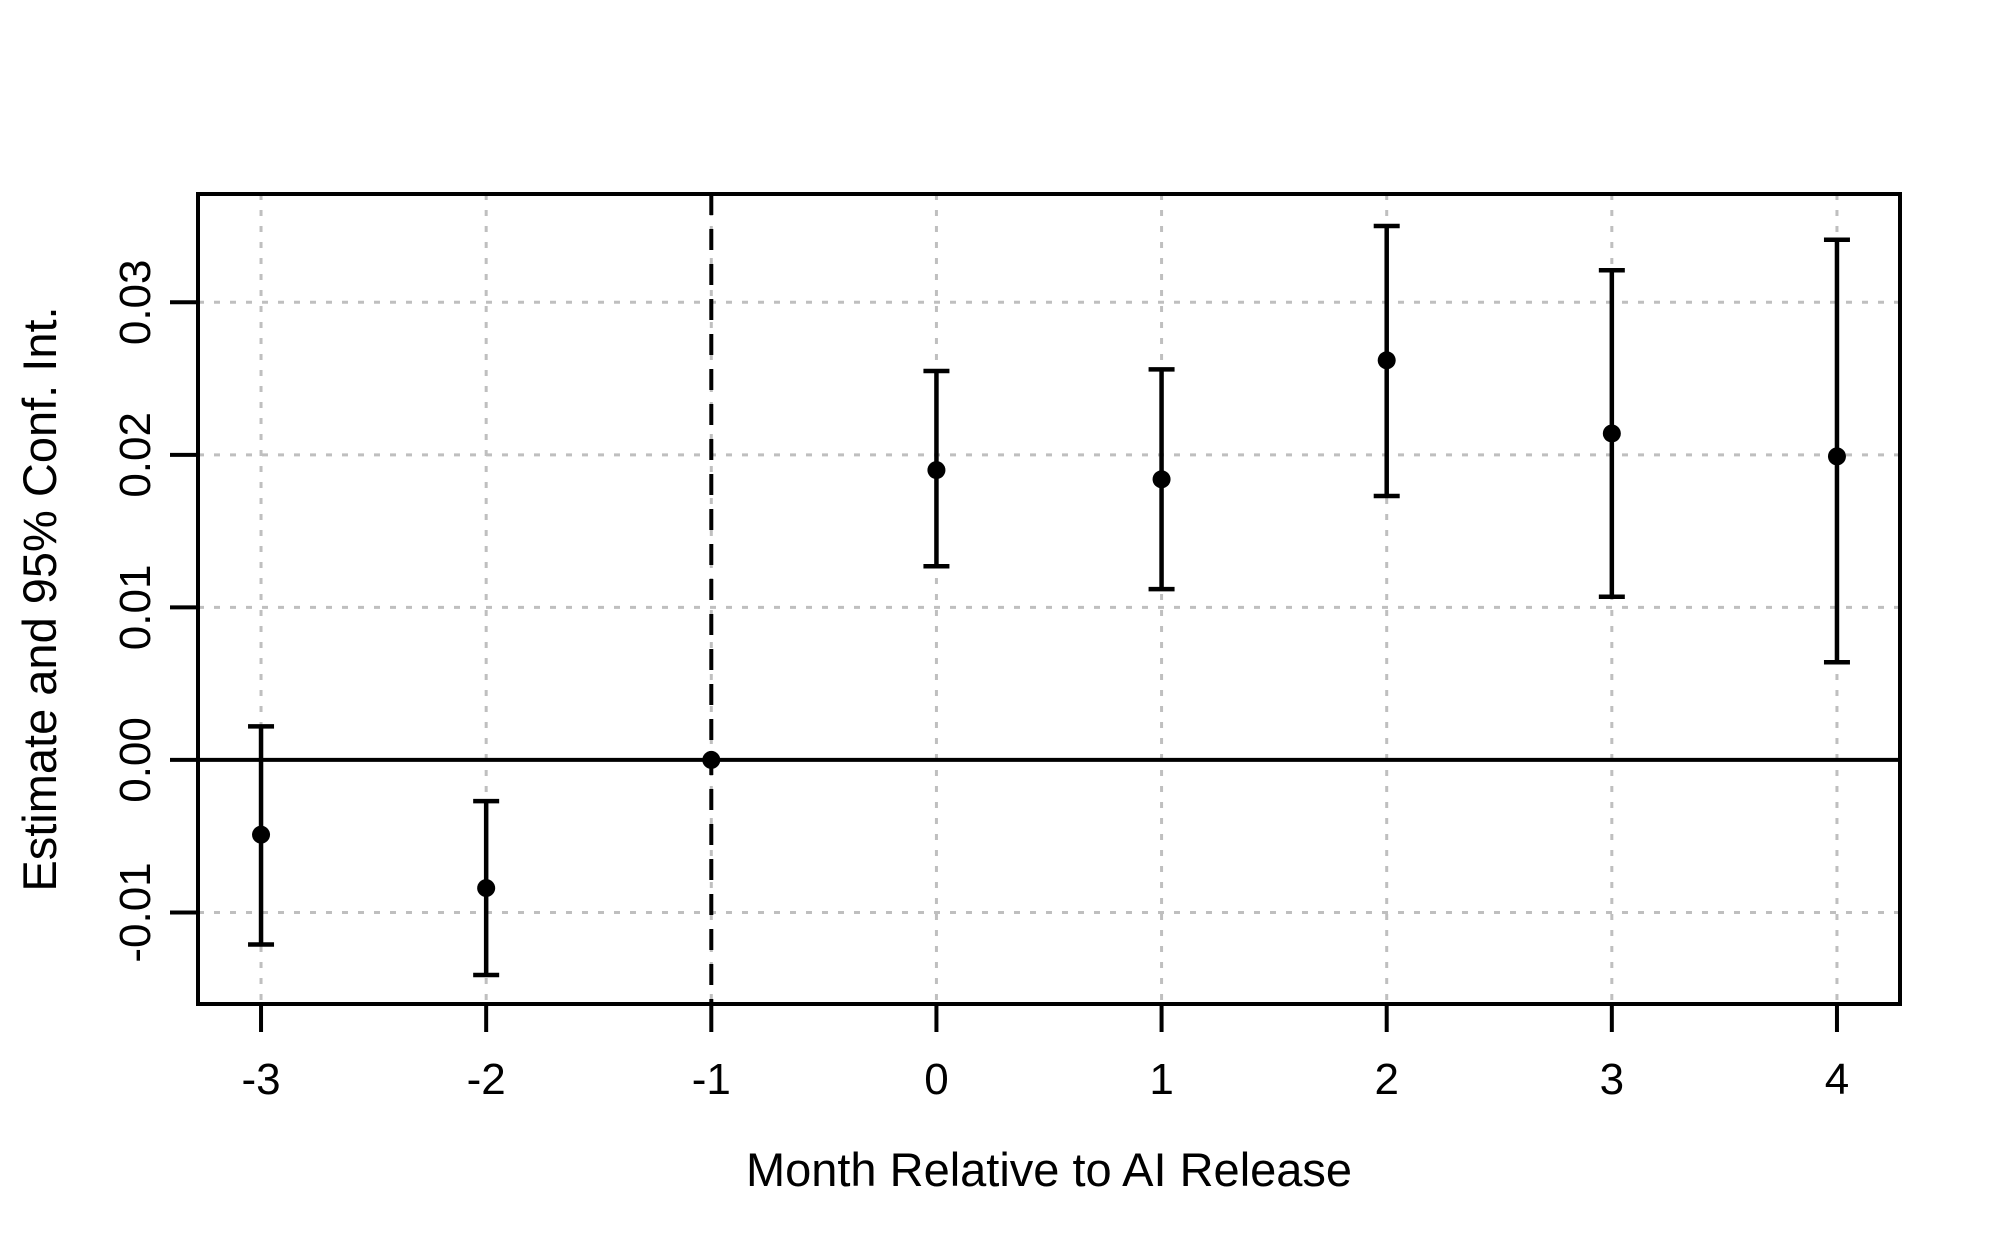  Describe the element at coordinates (135, 912) in the screenshot. I see `y-tick-label: -0.01` at that location.